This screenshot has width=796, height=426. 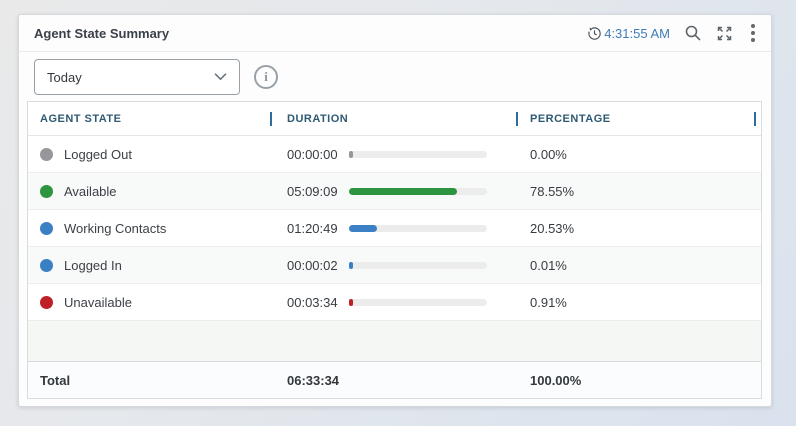 I want to click on column-header-duration: DURATION, so click(x=393, y=119).